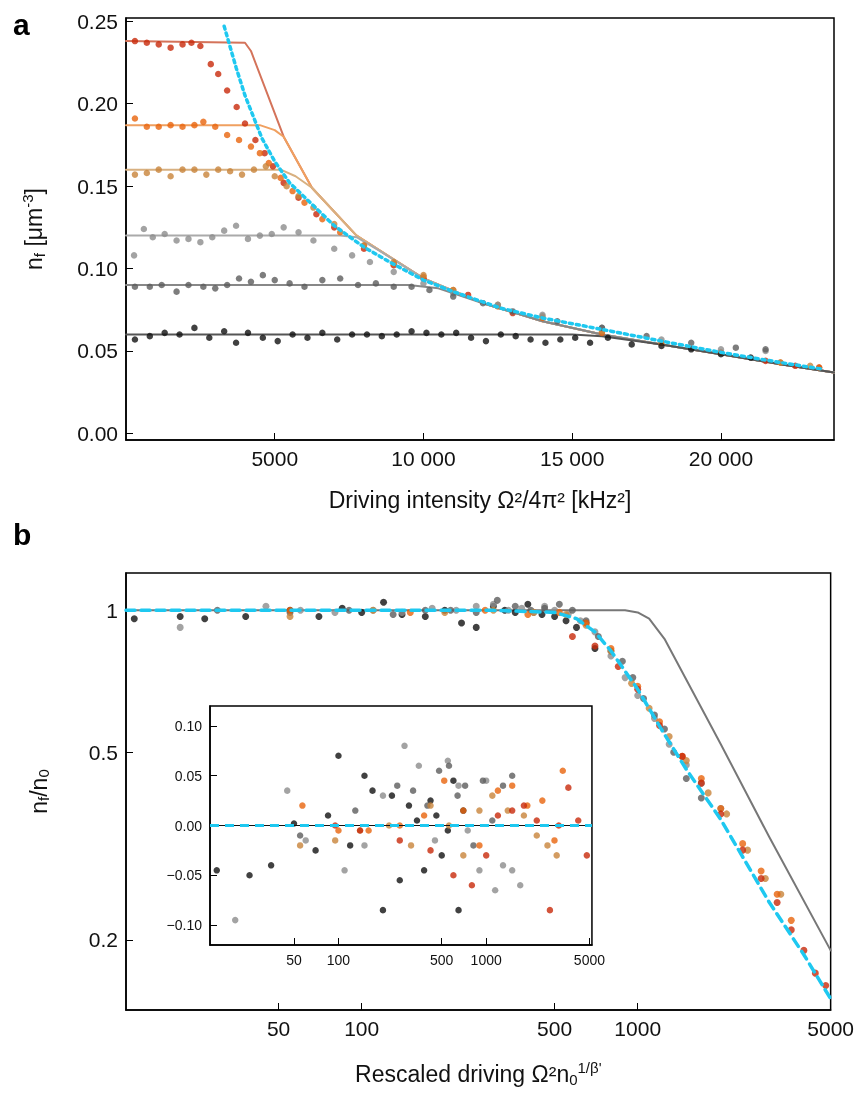 The height and width of the screenshot is (1103, 865). Describe the element at coordinates (21, 24) in the screenshot. I see `chart-title: a` at that location.